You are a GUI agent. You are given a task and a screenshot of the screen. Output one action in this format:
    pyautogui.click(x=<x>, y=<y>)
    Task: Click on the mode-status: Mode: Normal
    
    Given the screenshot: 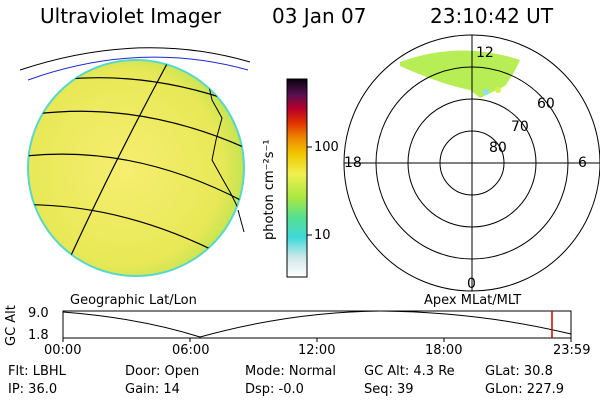 What is the action you would take?
    pyautogui.click(x=290, y=371)
    